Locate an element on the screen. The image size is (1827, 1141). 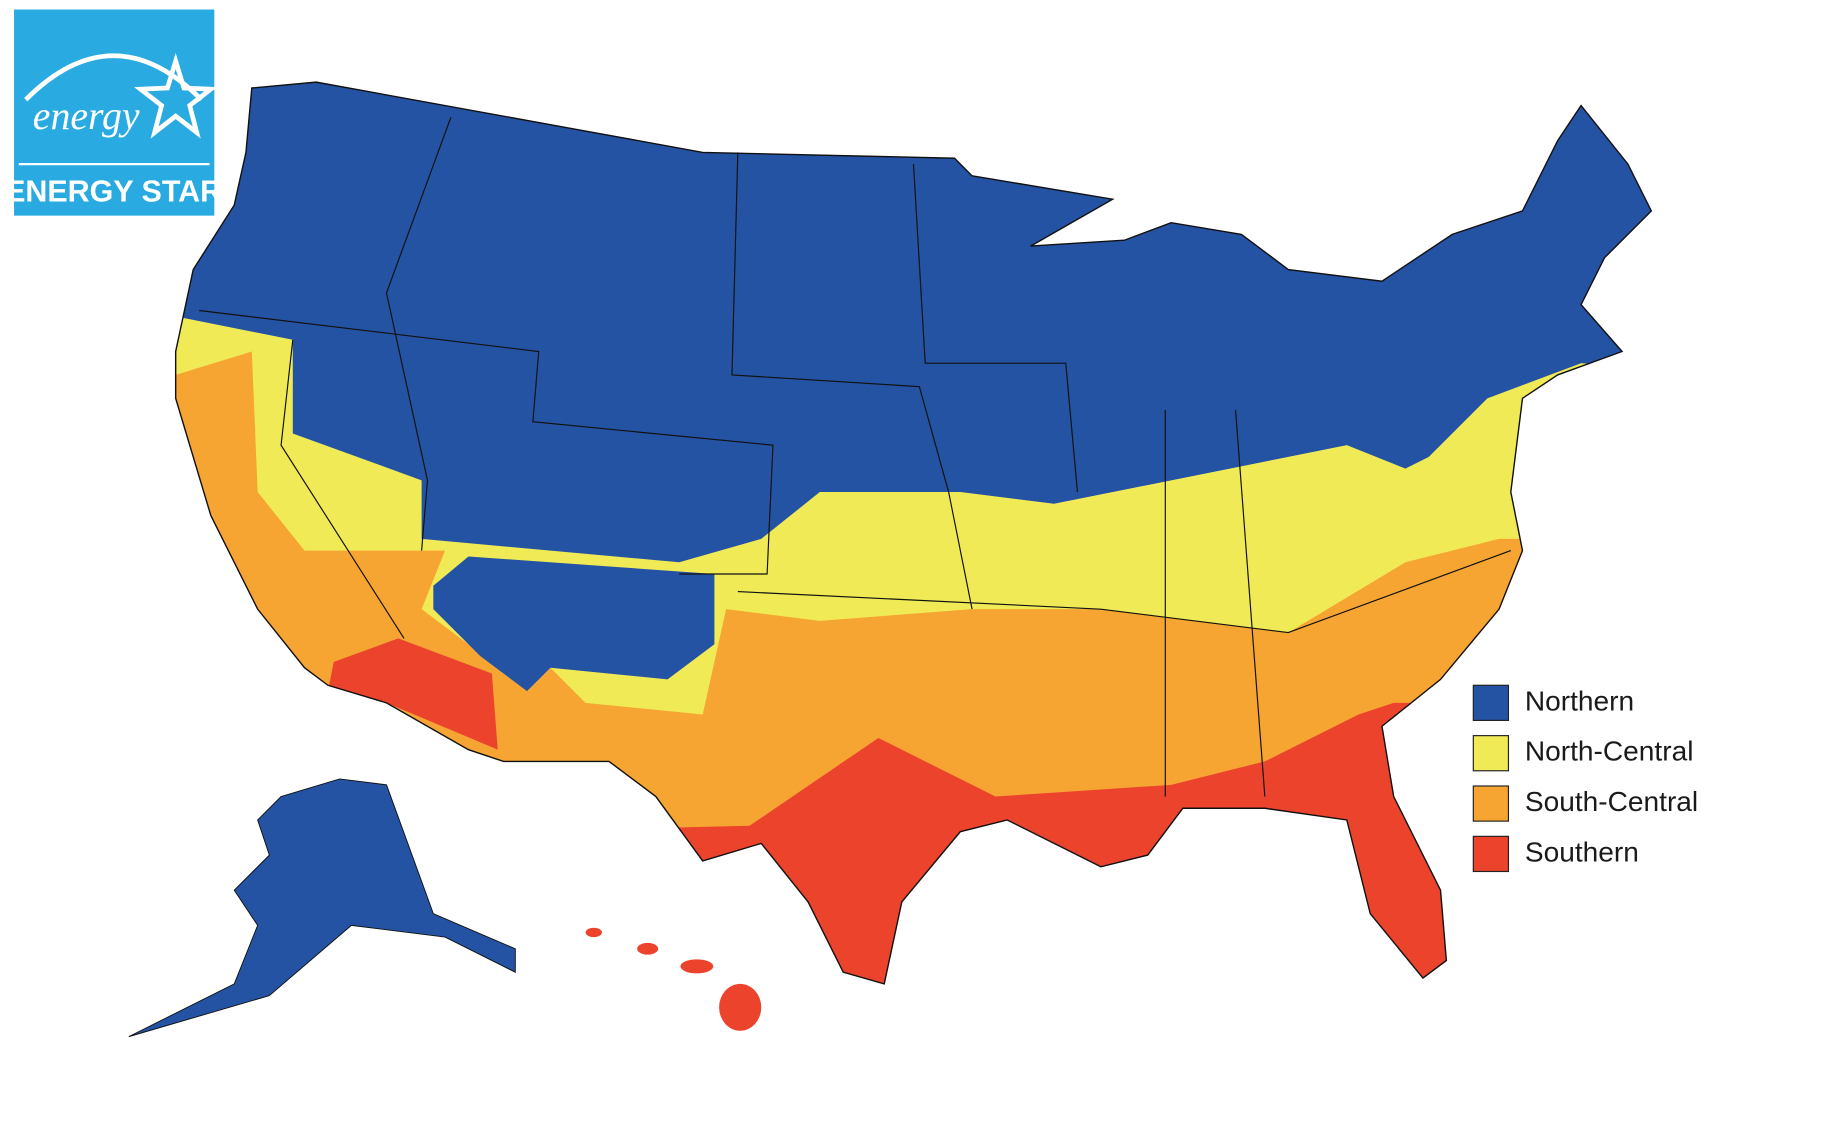
legend-label: South-Central is located at coordinates (1611, 801).